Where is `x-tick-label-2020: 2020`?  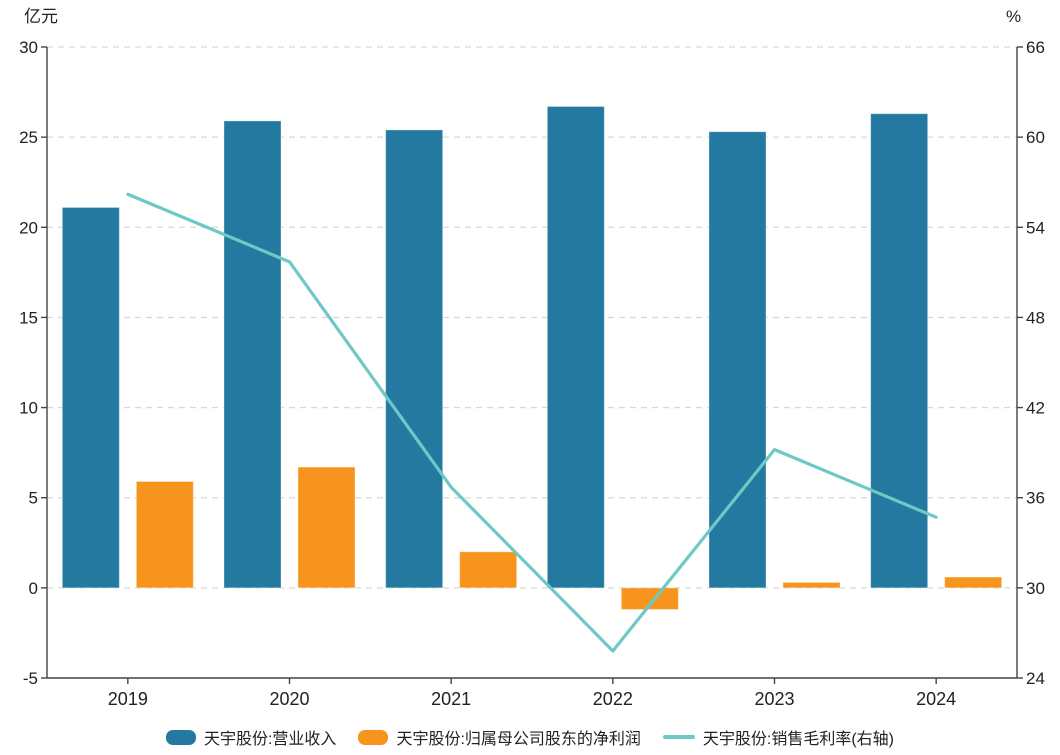
x-tick-label-2020: 2020 is located at coordinates (289, 699).